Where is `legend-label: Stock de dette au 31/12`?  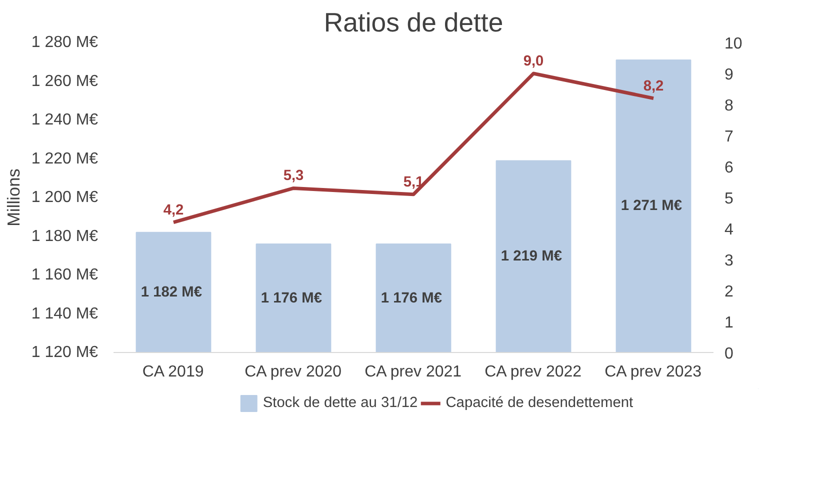 legend-label: Stock de dette au 31/12 is located at coordinates (340, 403).